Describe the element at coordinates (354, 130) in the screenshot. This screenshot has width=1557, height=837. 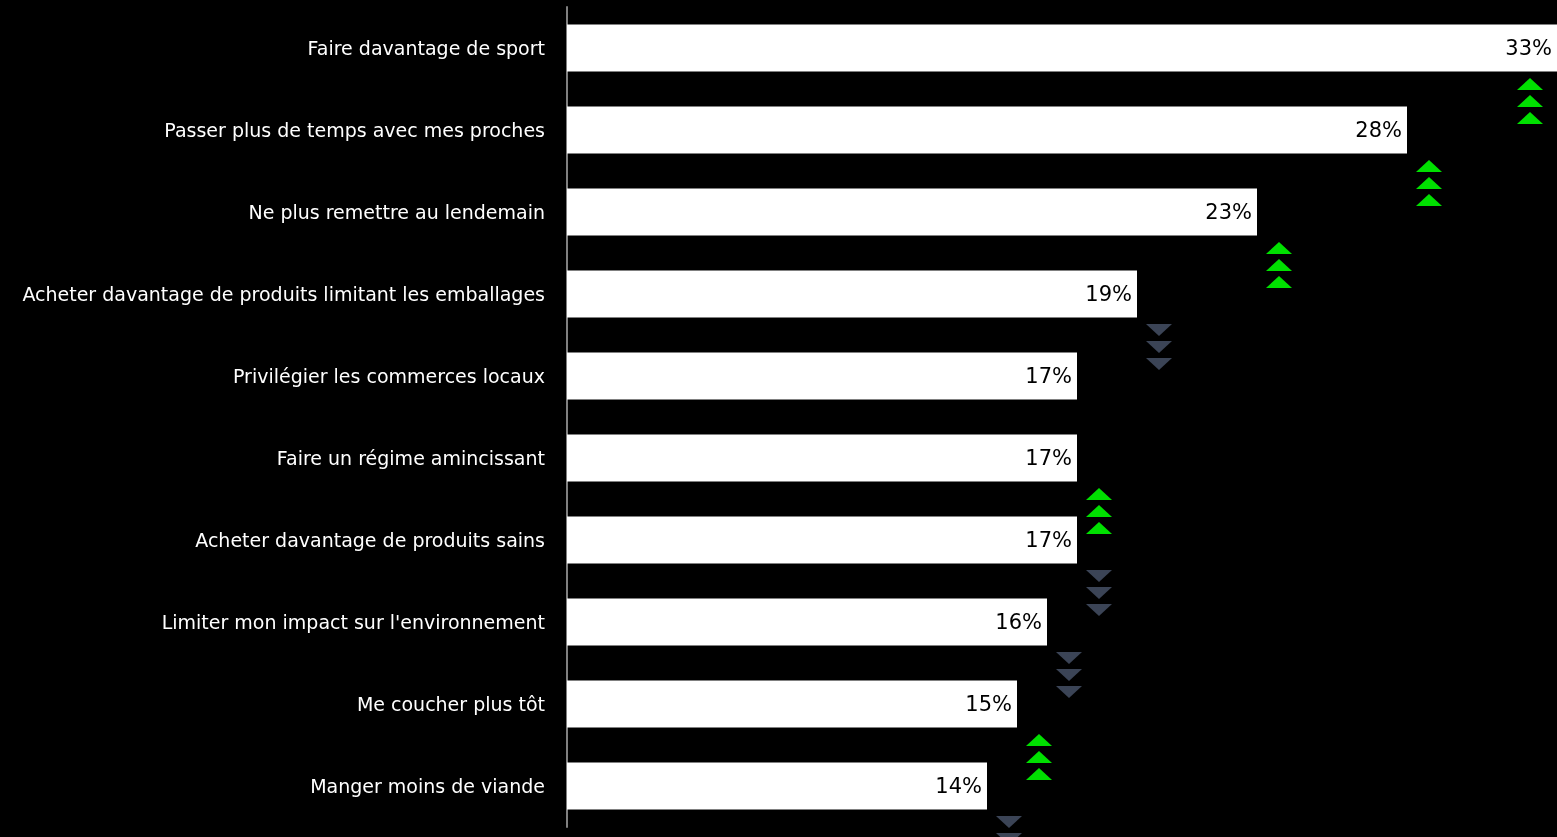
I see `y-tick-label: Passer plus de temps avec mes proches` at that location.